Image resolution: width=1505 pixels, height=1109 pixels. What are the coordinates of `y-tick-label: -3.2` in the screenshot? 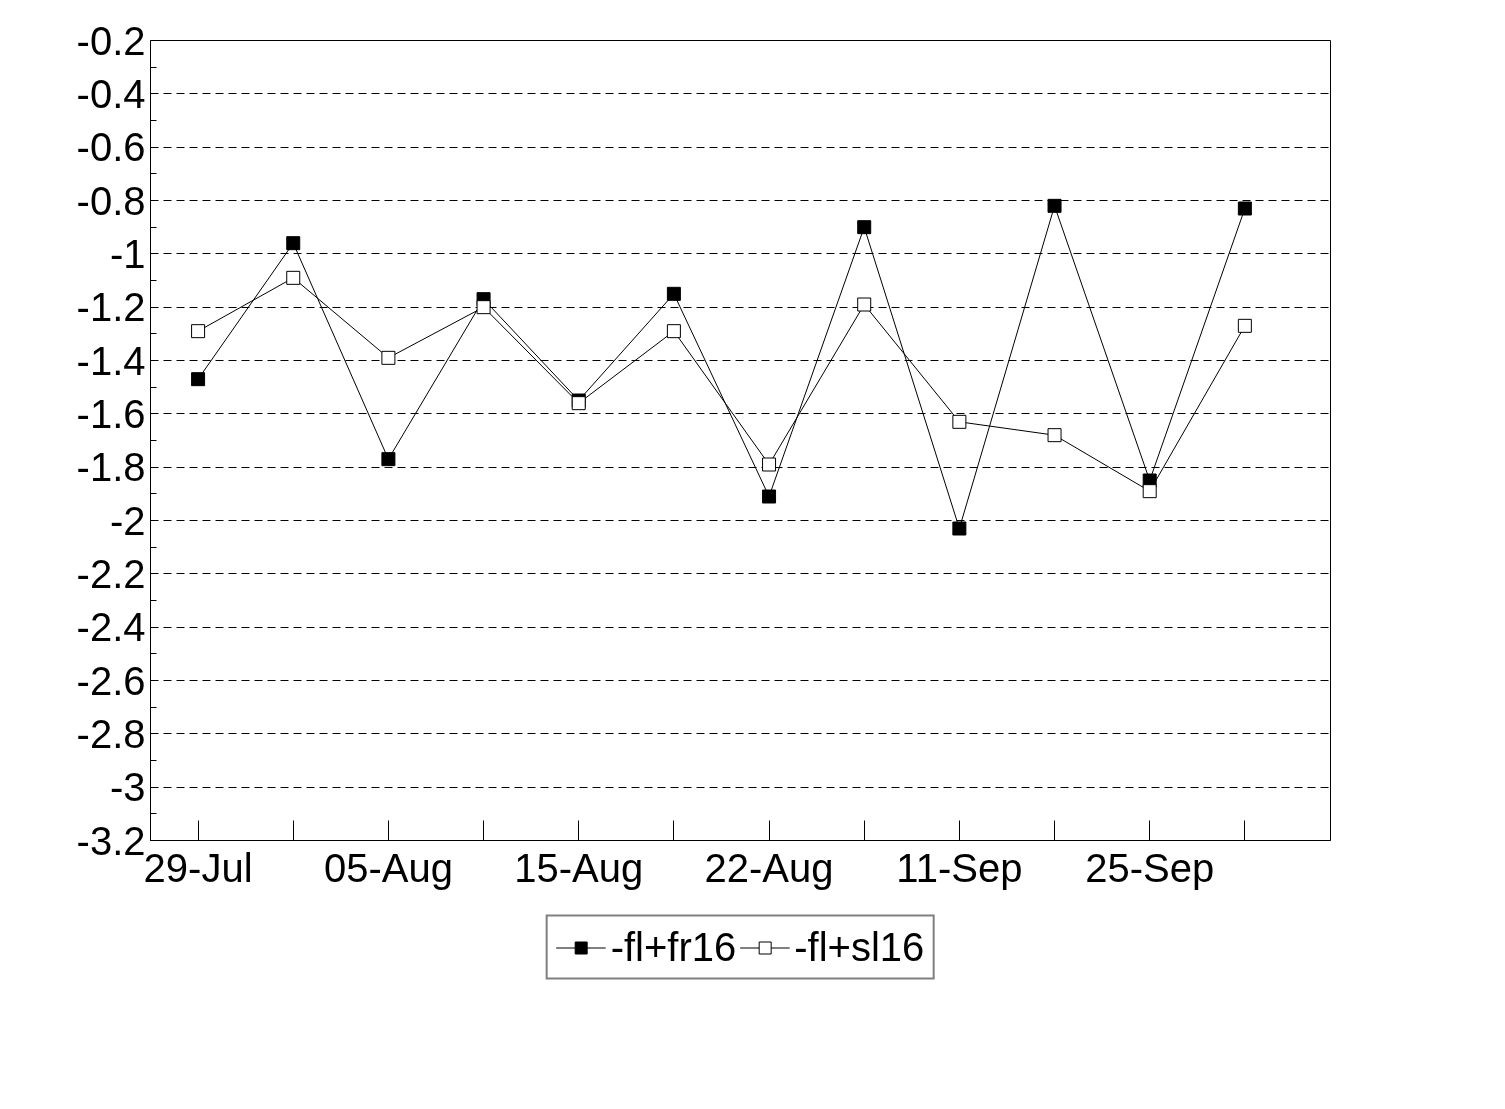 It's located at (111, 840).